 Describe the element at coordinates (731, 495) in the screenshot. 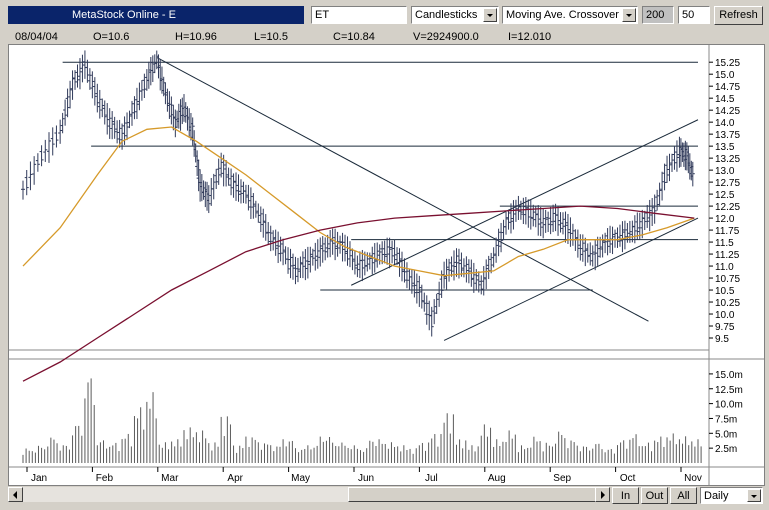

I see `period-select: Daily` at that location.